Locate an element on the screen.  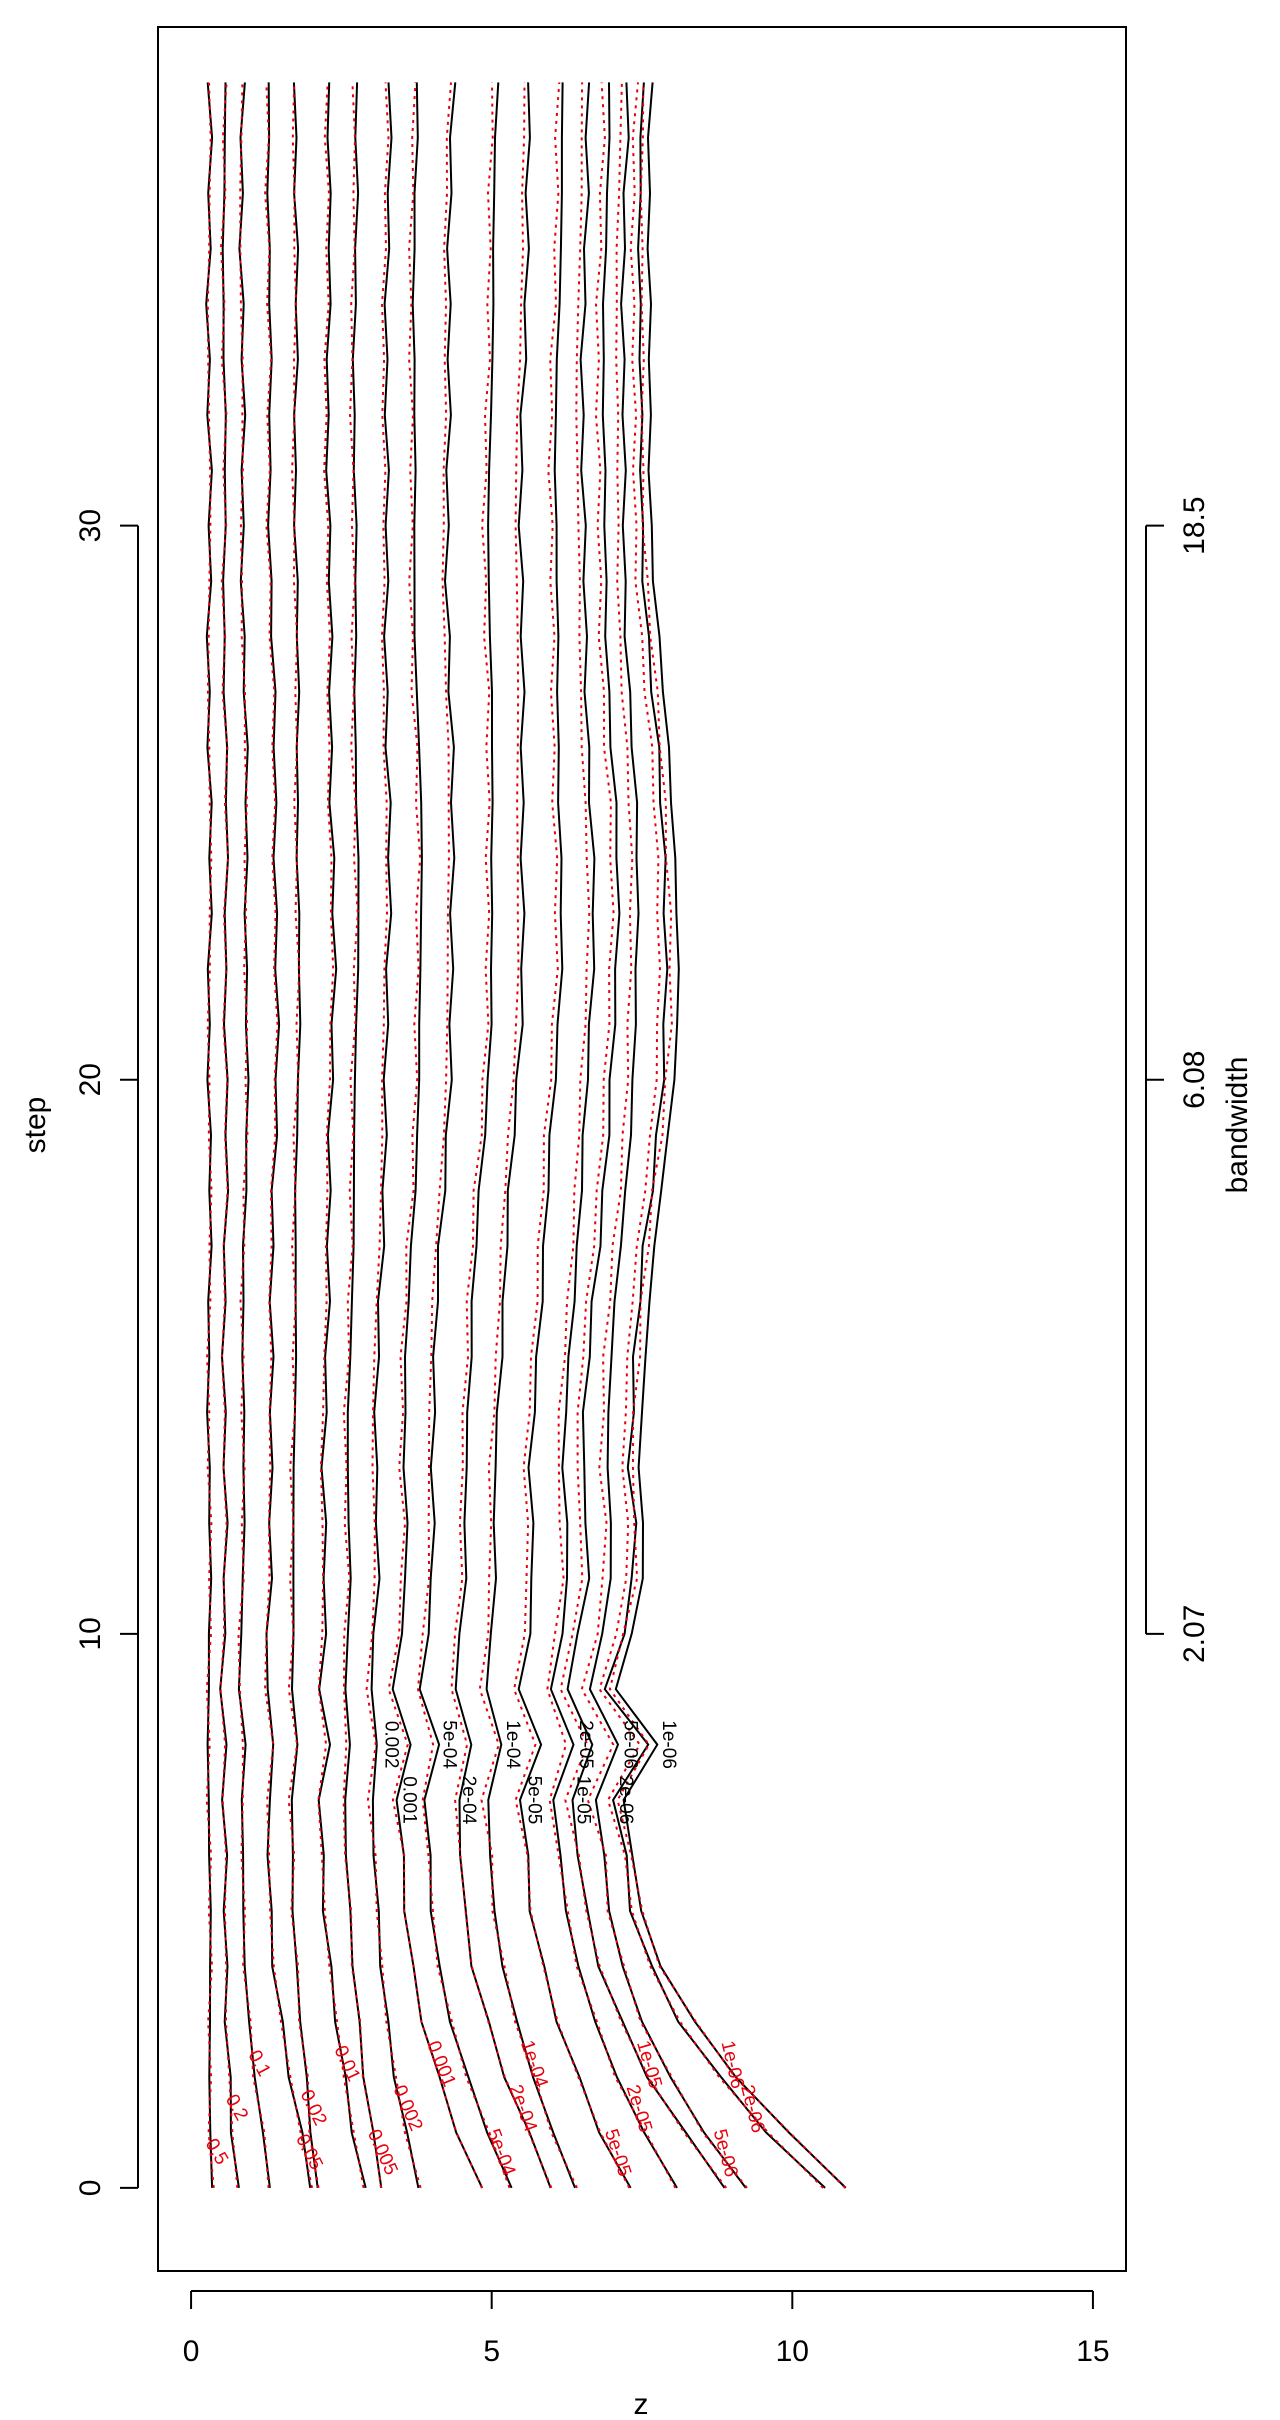
contour-label-black: 5e-05 is located at coordinates (534, 1800).